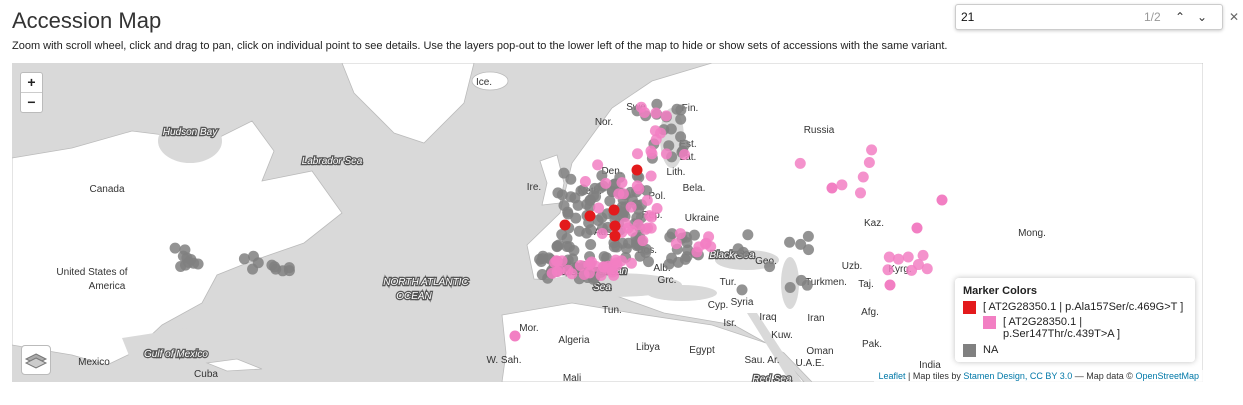 The height and width of the screenshot is (405, 1243). Describe the element at coordinates (31, 102) in the screenshot. I see `zoom-out: −` at that location.